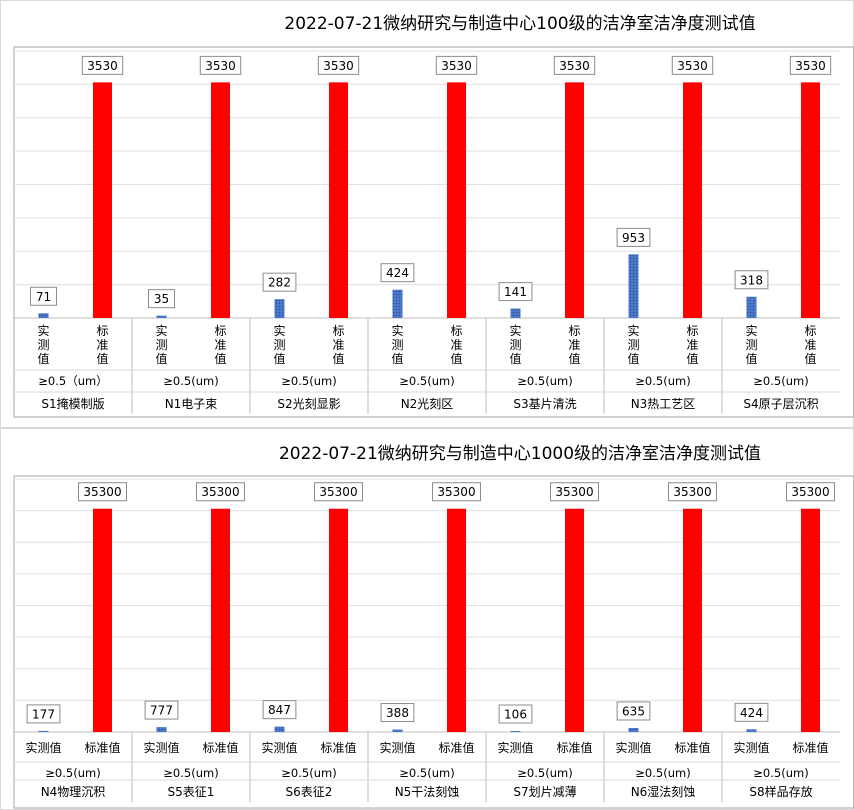 The height and width of the screenshot is (810, 854). I want to click on category-group: 71 实测值 3530 标准值 ≥0.5（um） S1掩模制版, so click(77, 233).